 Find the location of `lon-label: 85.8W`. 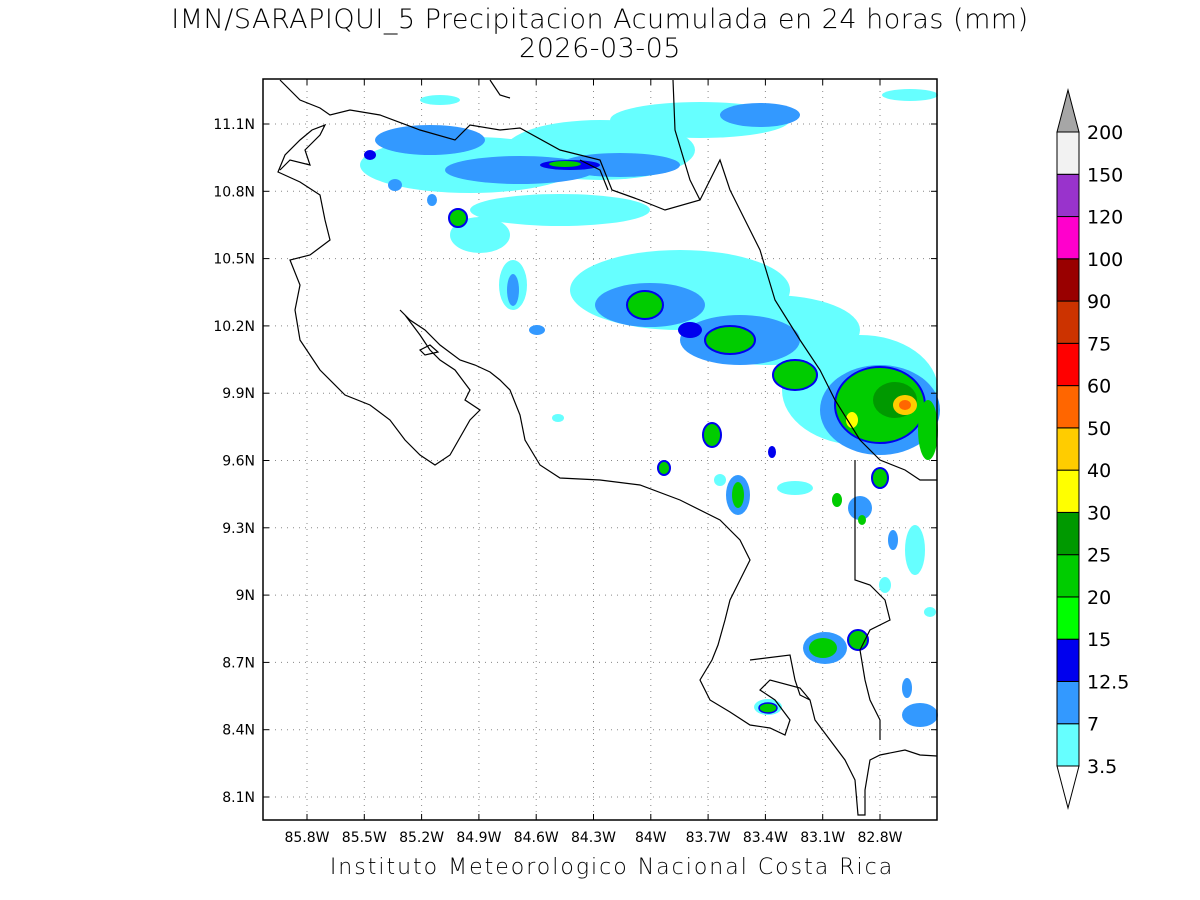

lon-label: 85.8W is located at coordinates (306, 838).